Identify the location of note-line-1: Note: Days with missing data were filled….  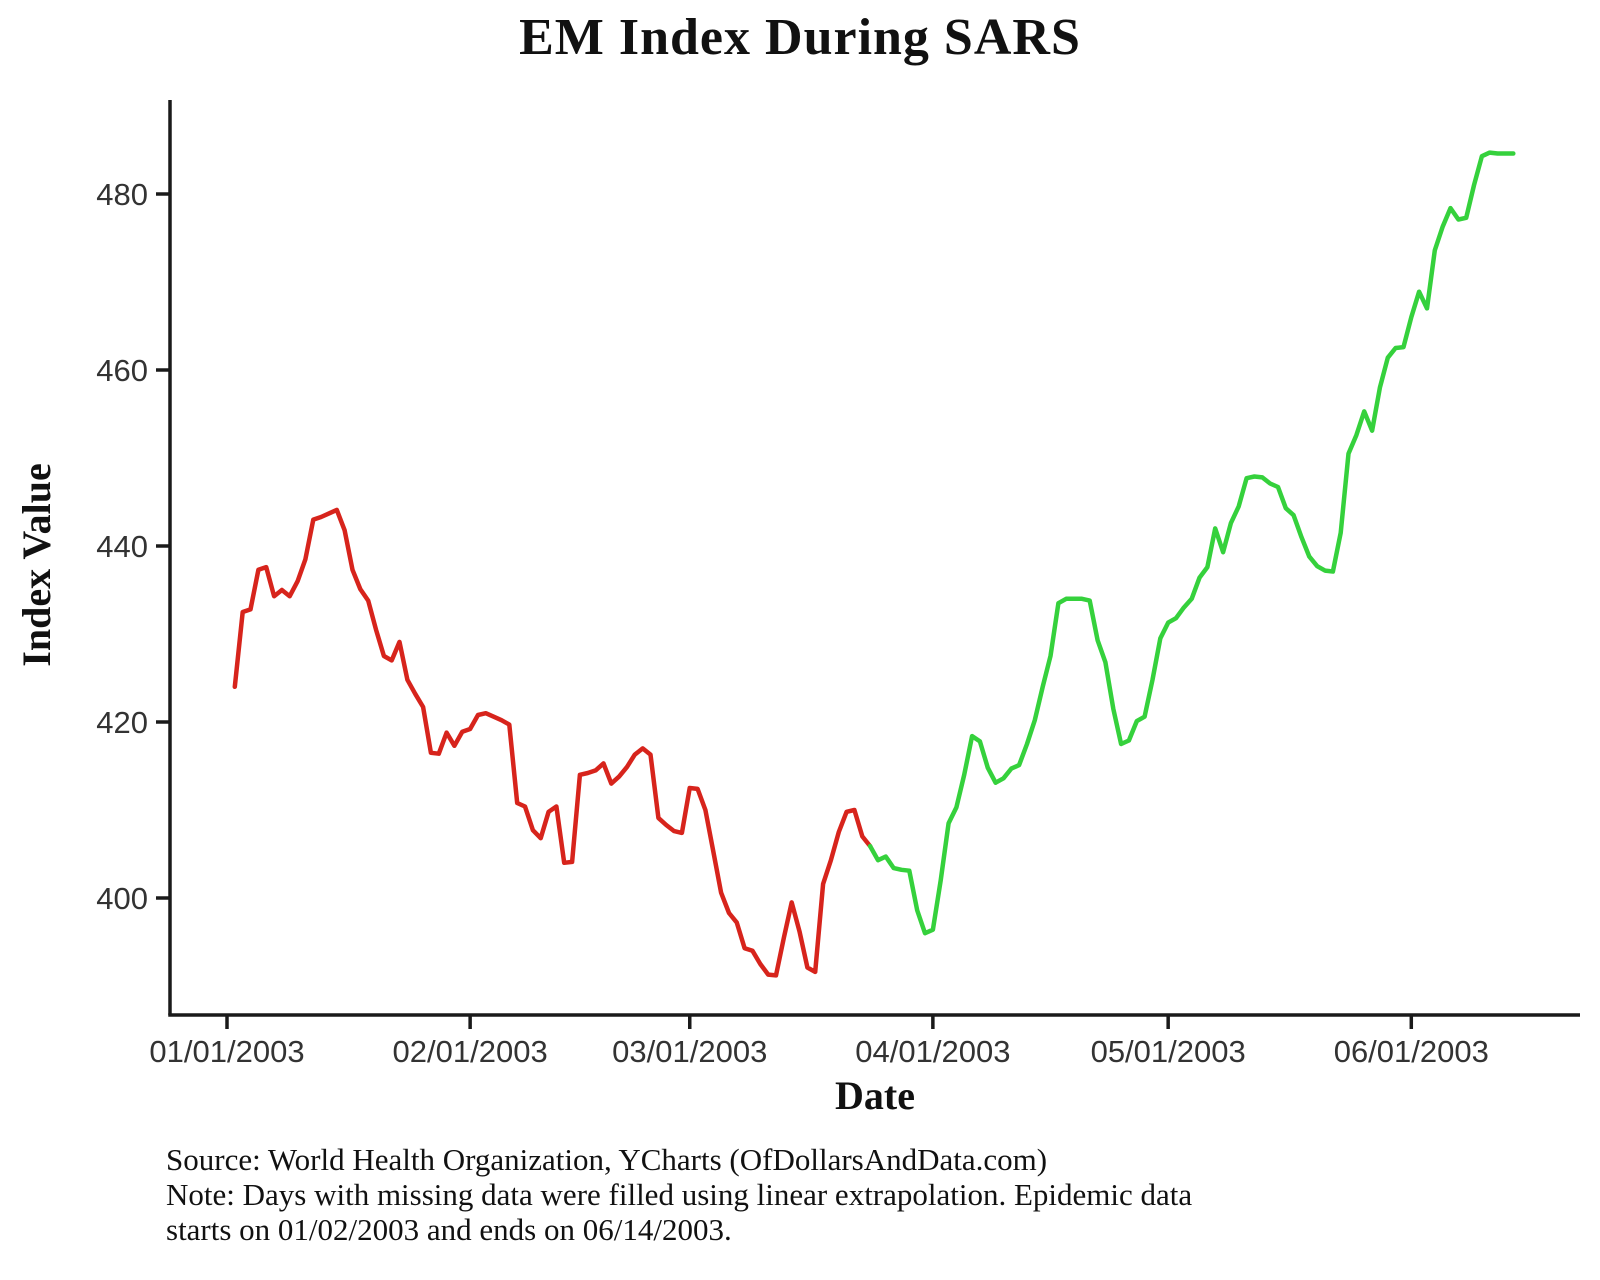
(679, 1194).